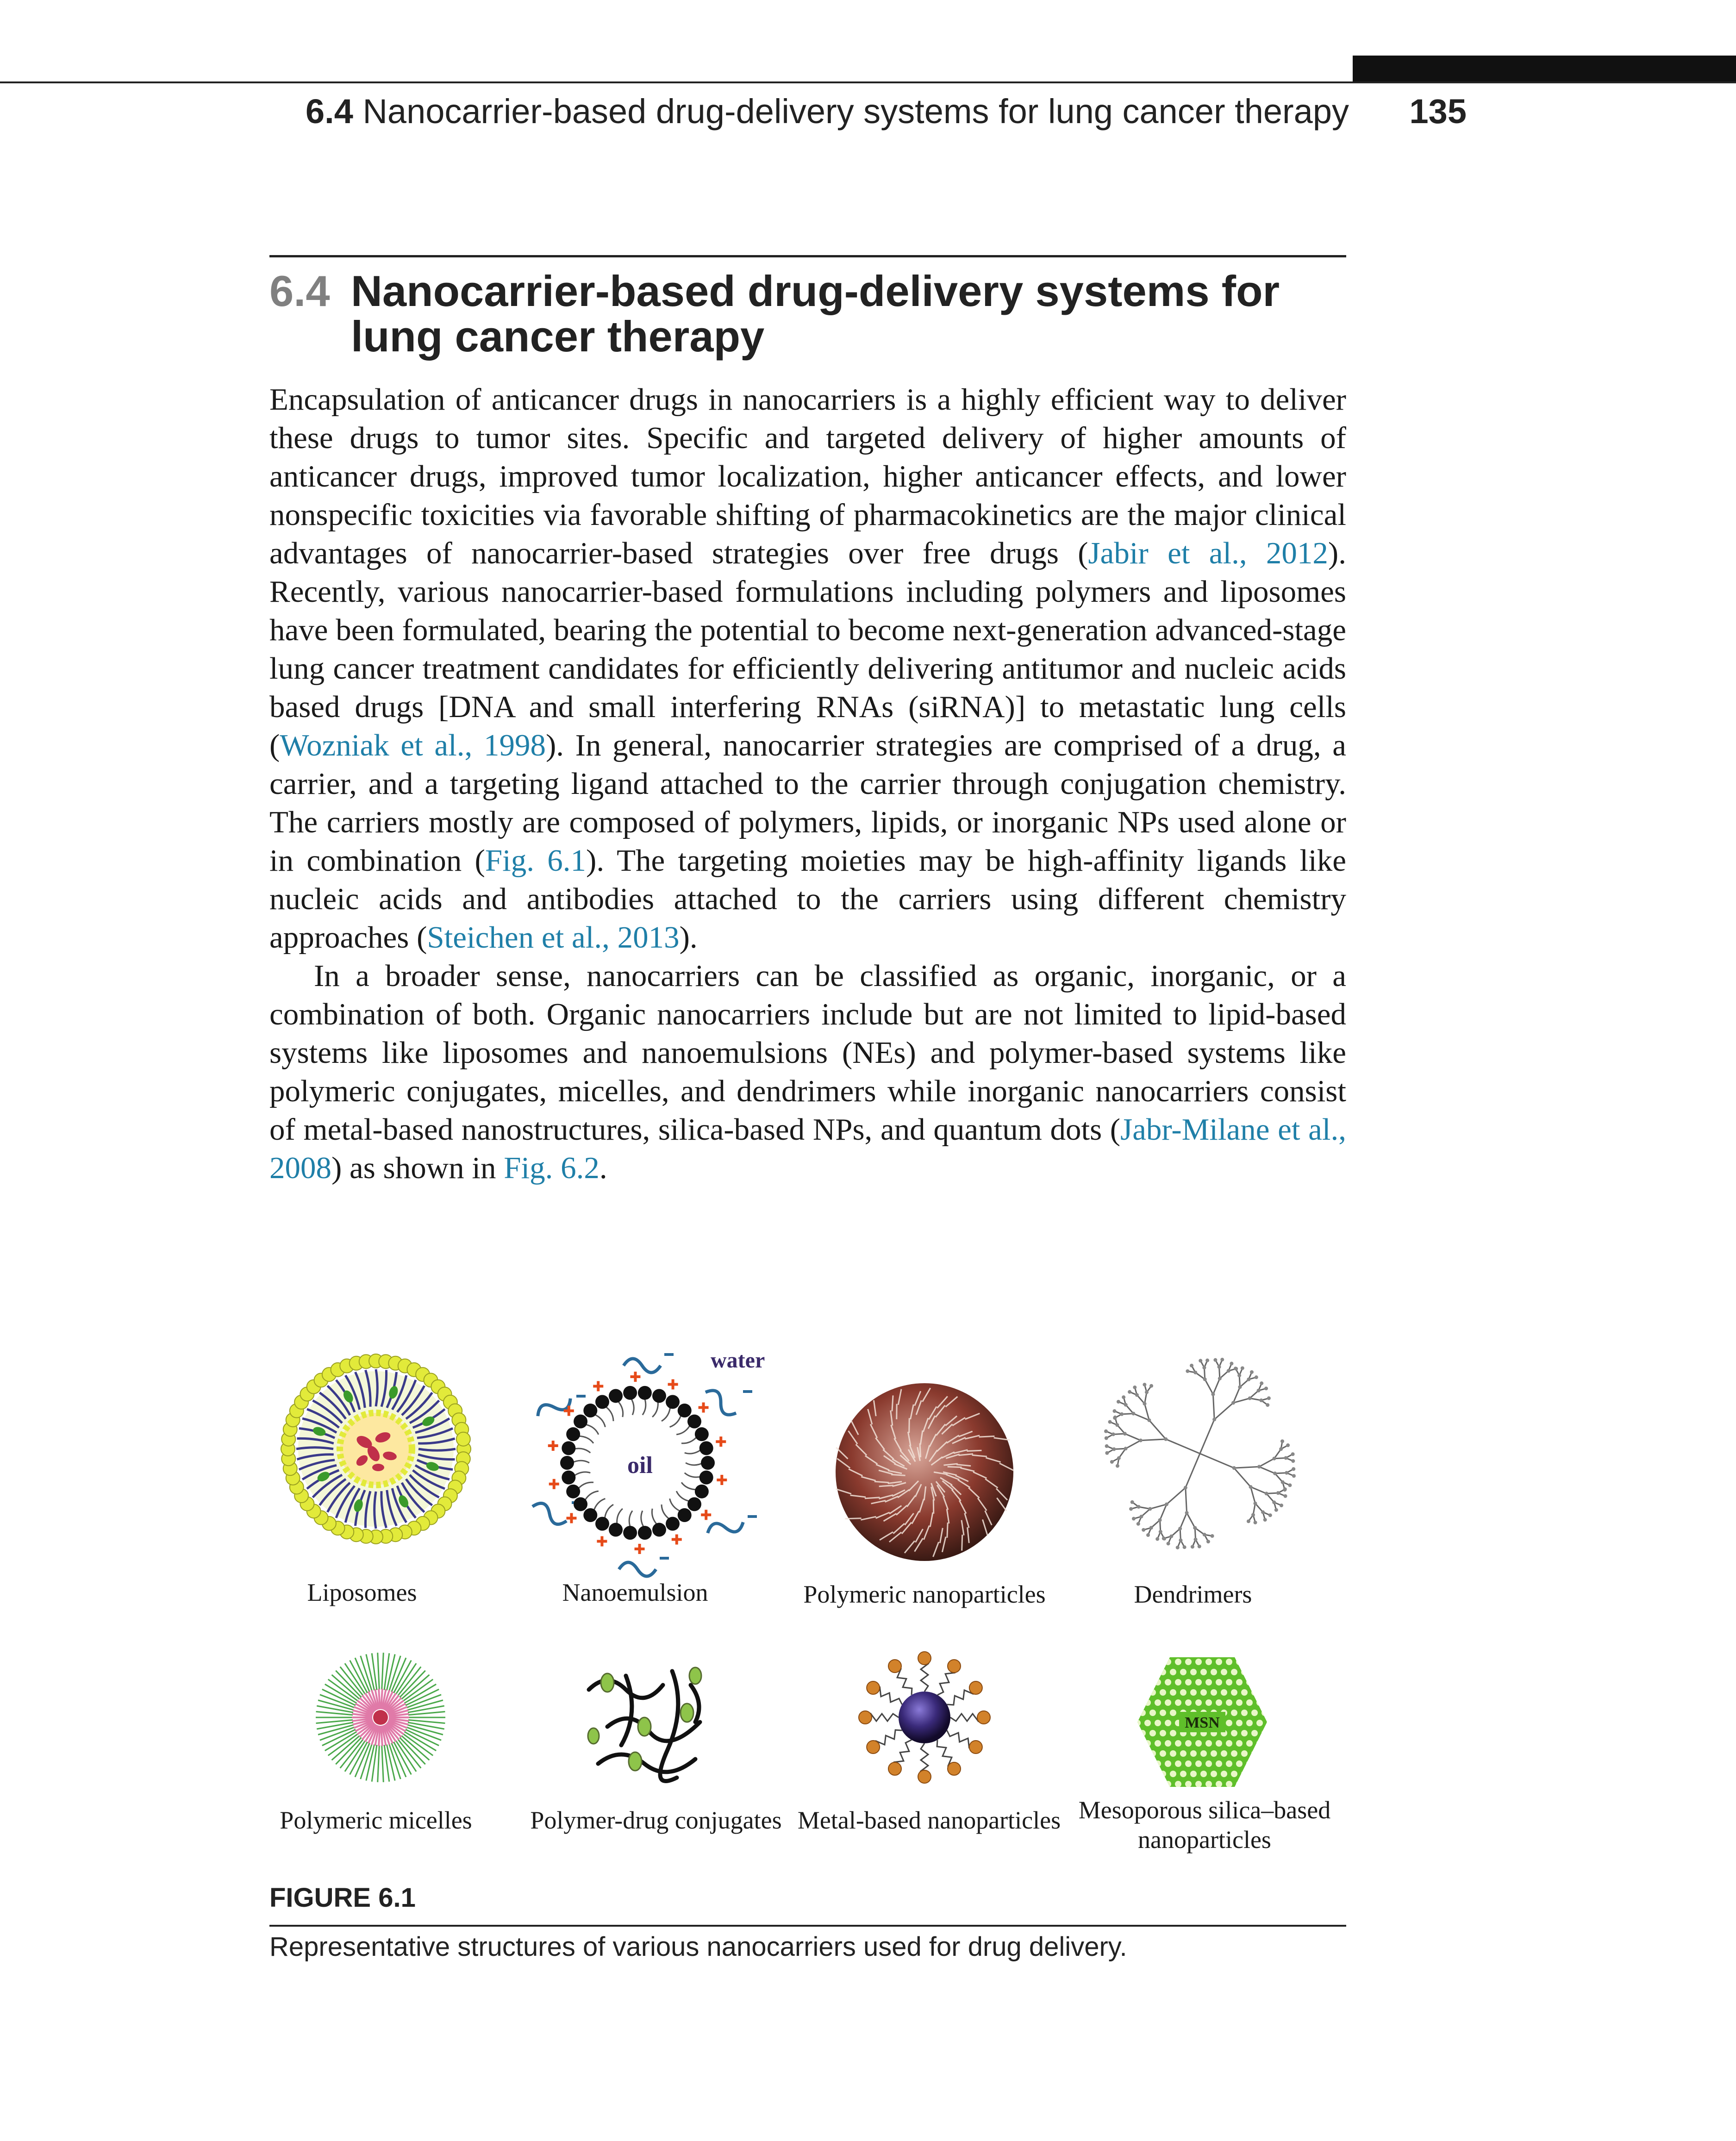 This screenshot has width=1736, height=2141. I want to click on polymer-drug-conjugates-label: Polymer-drug conjugates, so click(656, 1820).